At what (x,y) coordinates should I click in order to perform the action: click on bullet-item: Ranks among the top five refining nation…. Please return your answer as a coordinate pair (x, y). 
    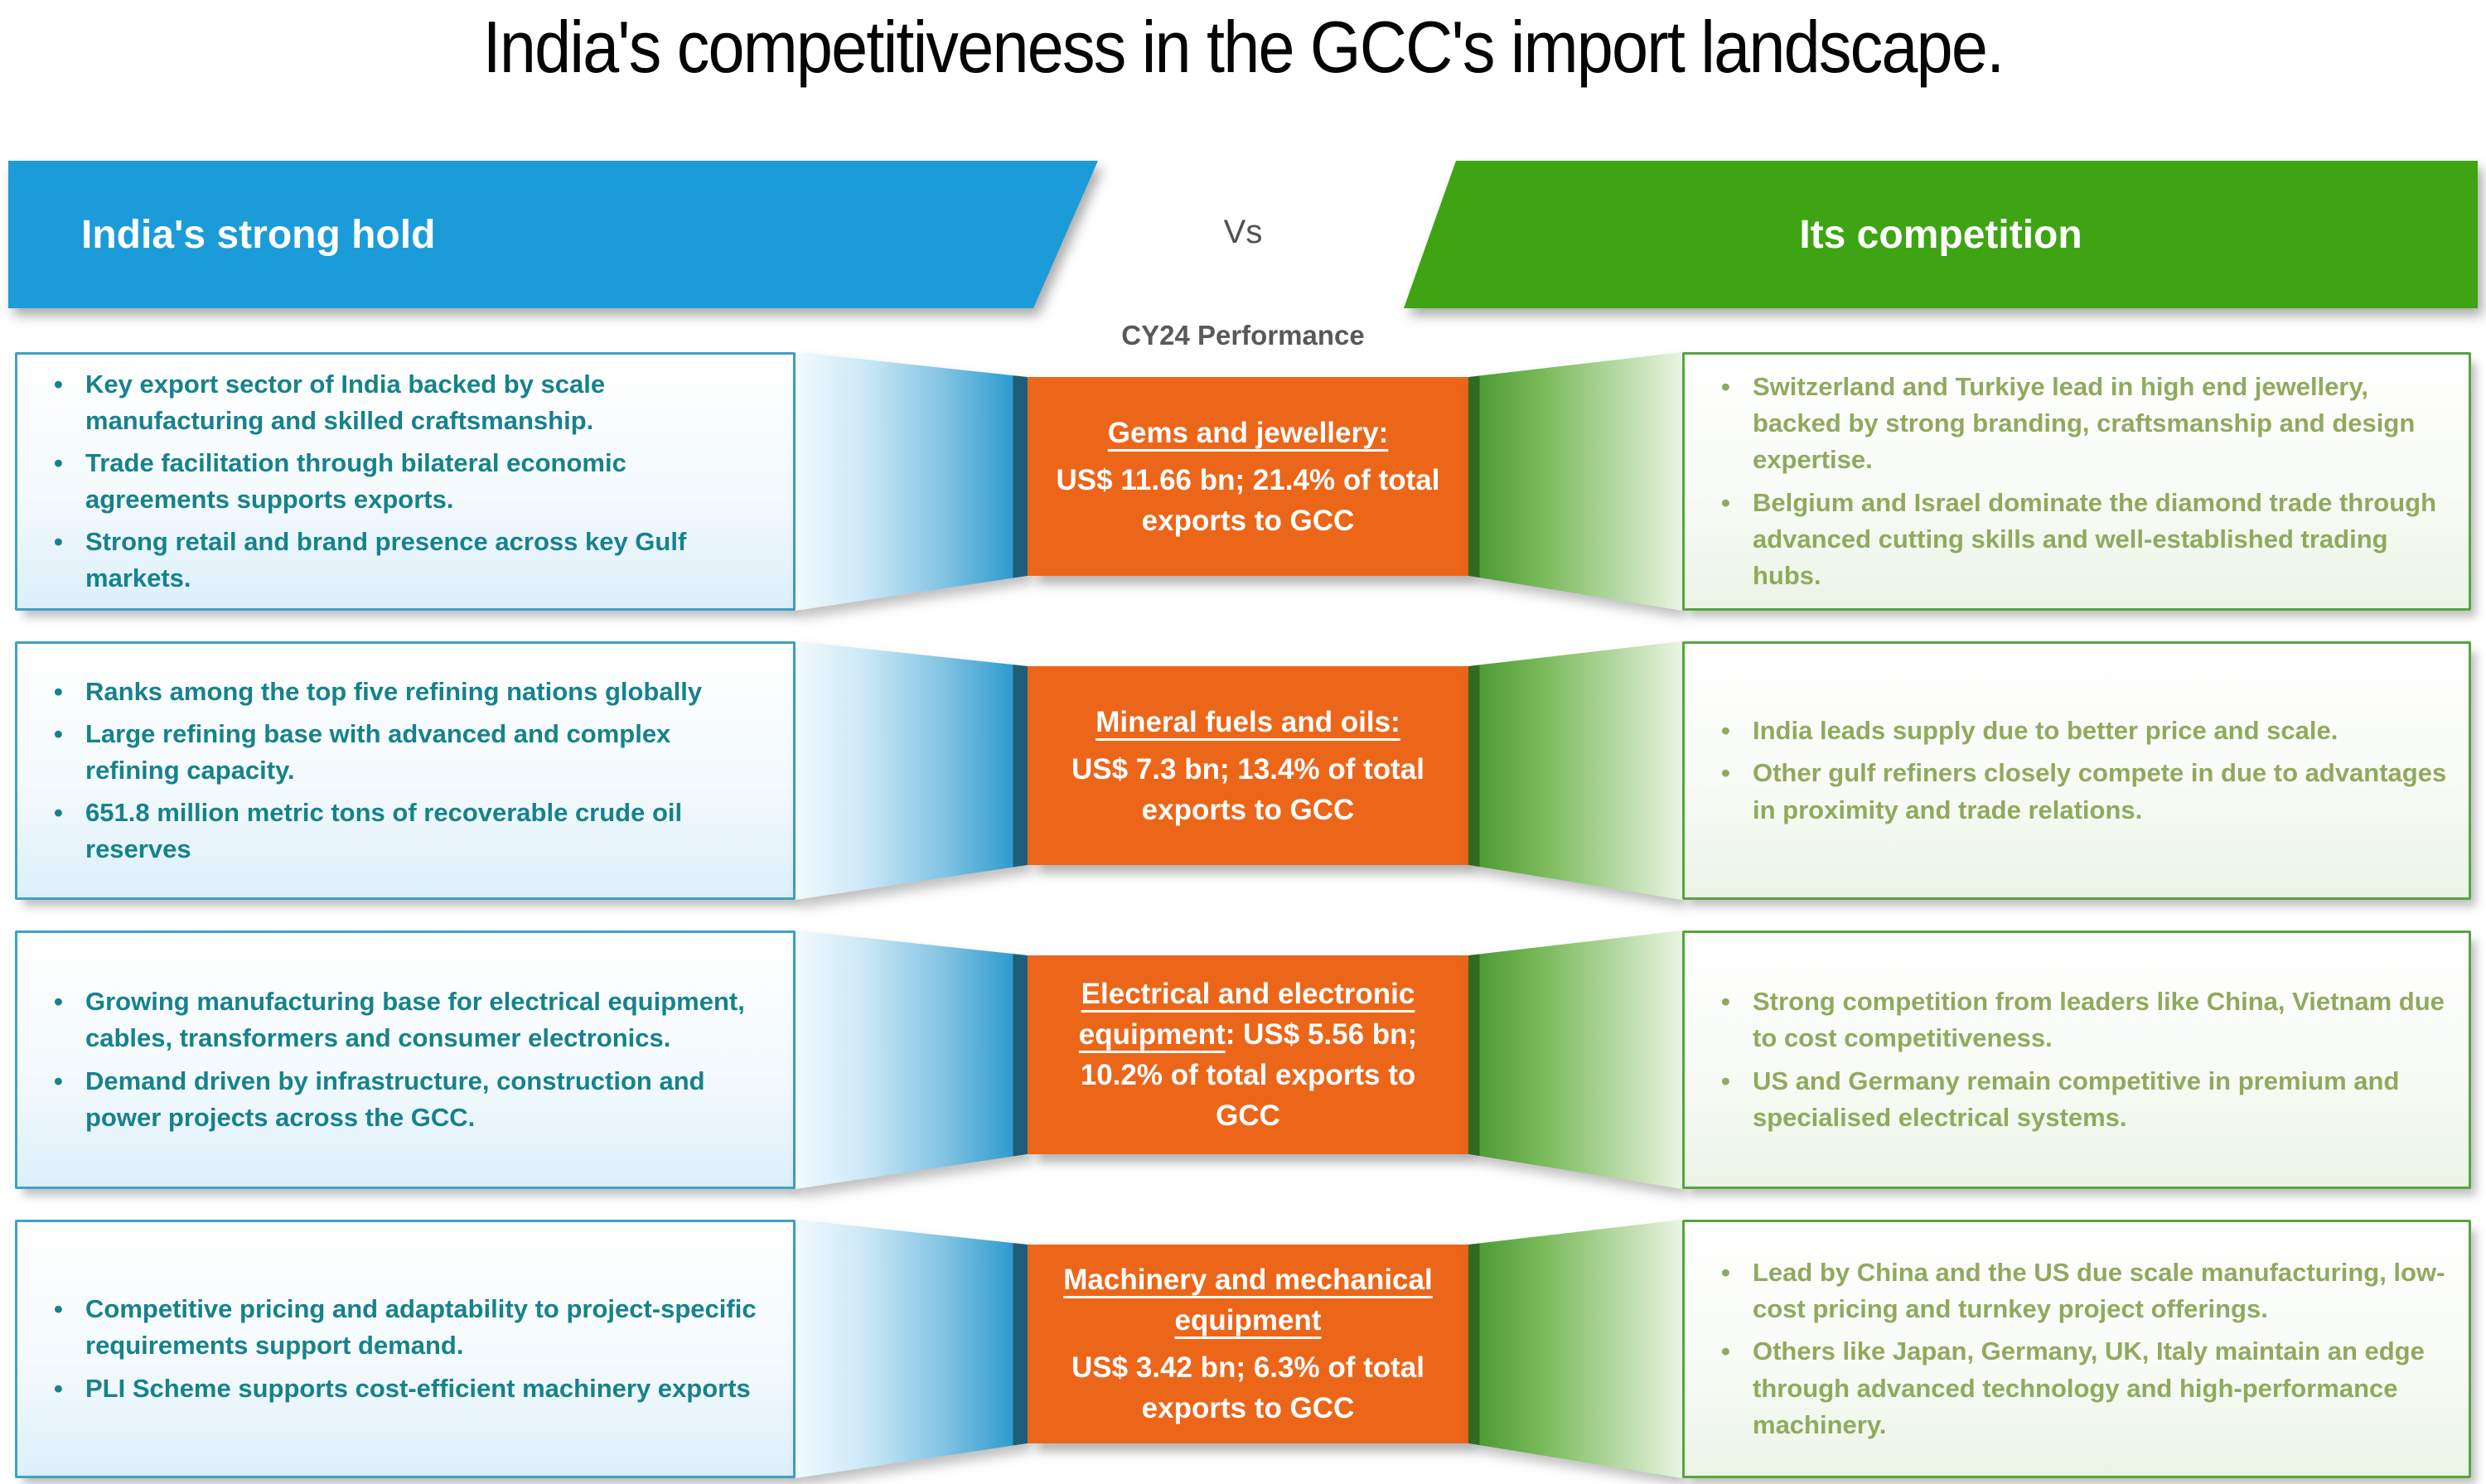
    Looking at the image, I should click on (409, 692).